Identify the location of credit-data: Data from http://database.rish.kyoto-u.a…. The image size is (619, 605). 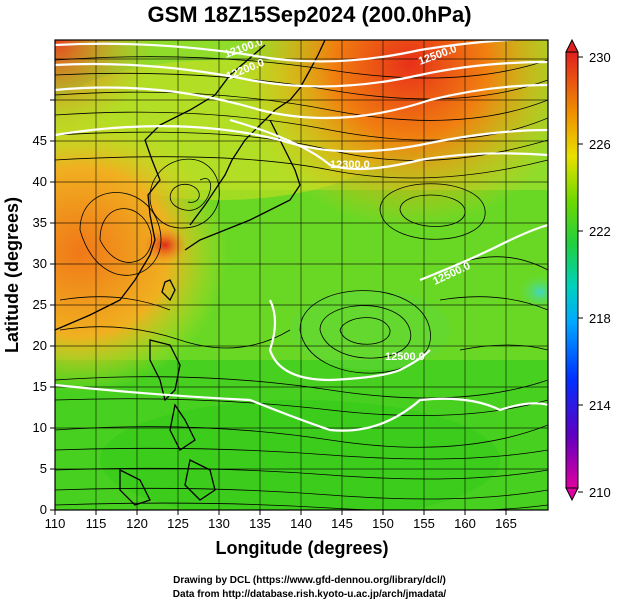
(309, 594).